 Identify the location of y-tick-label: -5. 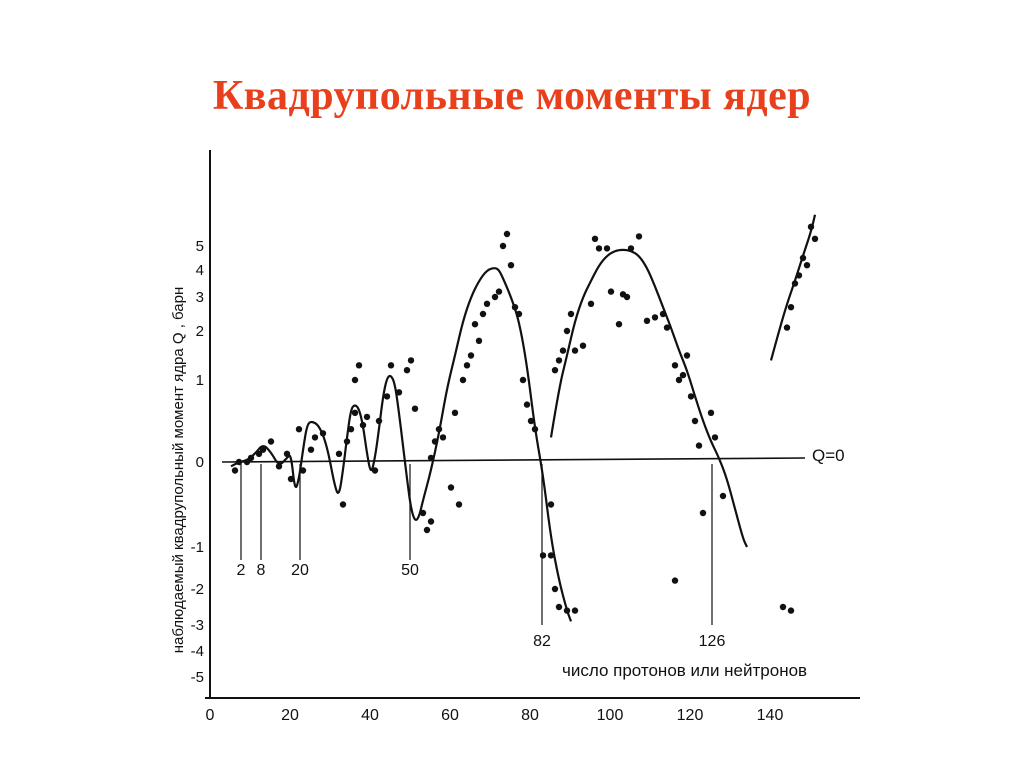
(197, 677).